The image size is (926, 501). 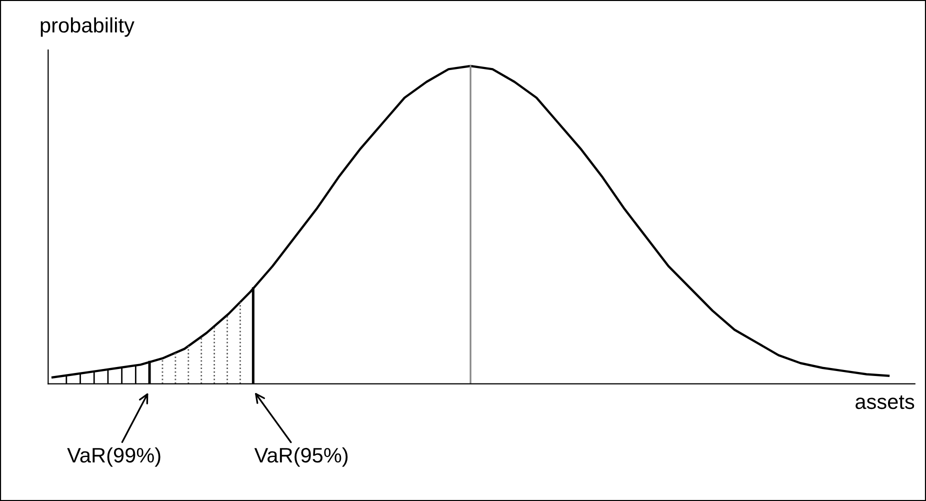 I want to click on y-axis-title: probability, so click(x=87, y=27).